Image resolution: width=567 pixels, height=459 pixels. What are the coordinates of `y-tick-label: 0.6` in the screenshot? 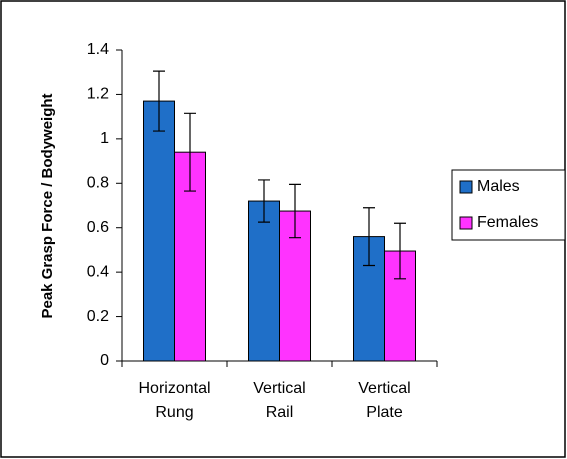 It's located at (98, 227).